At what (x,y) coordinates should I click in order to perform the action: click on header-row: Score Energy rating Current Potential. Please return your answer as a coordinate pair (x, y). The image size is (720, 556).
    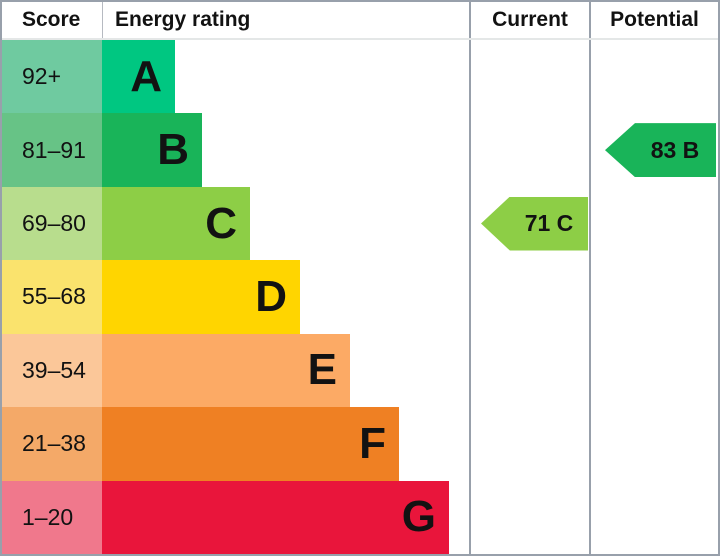
    Looking at the image, I should click on (360, 21).